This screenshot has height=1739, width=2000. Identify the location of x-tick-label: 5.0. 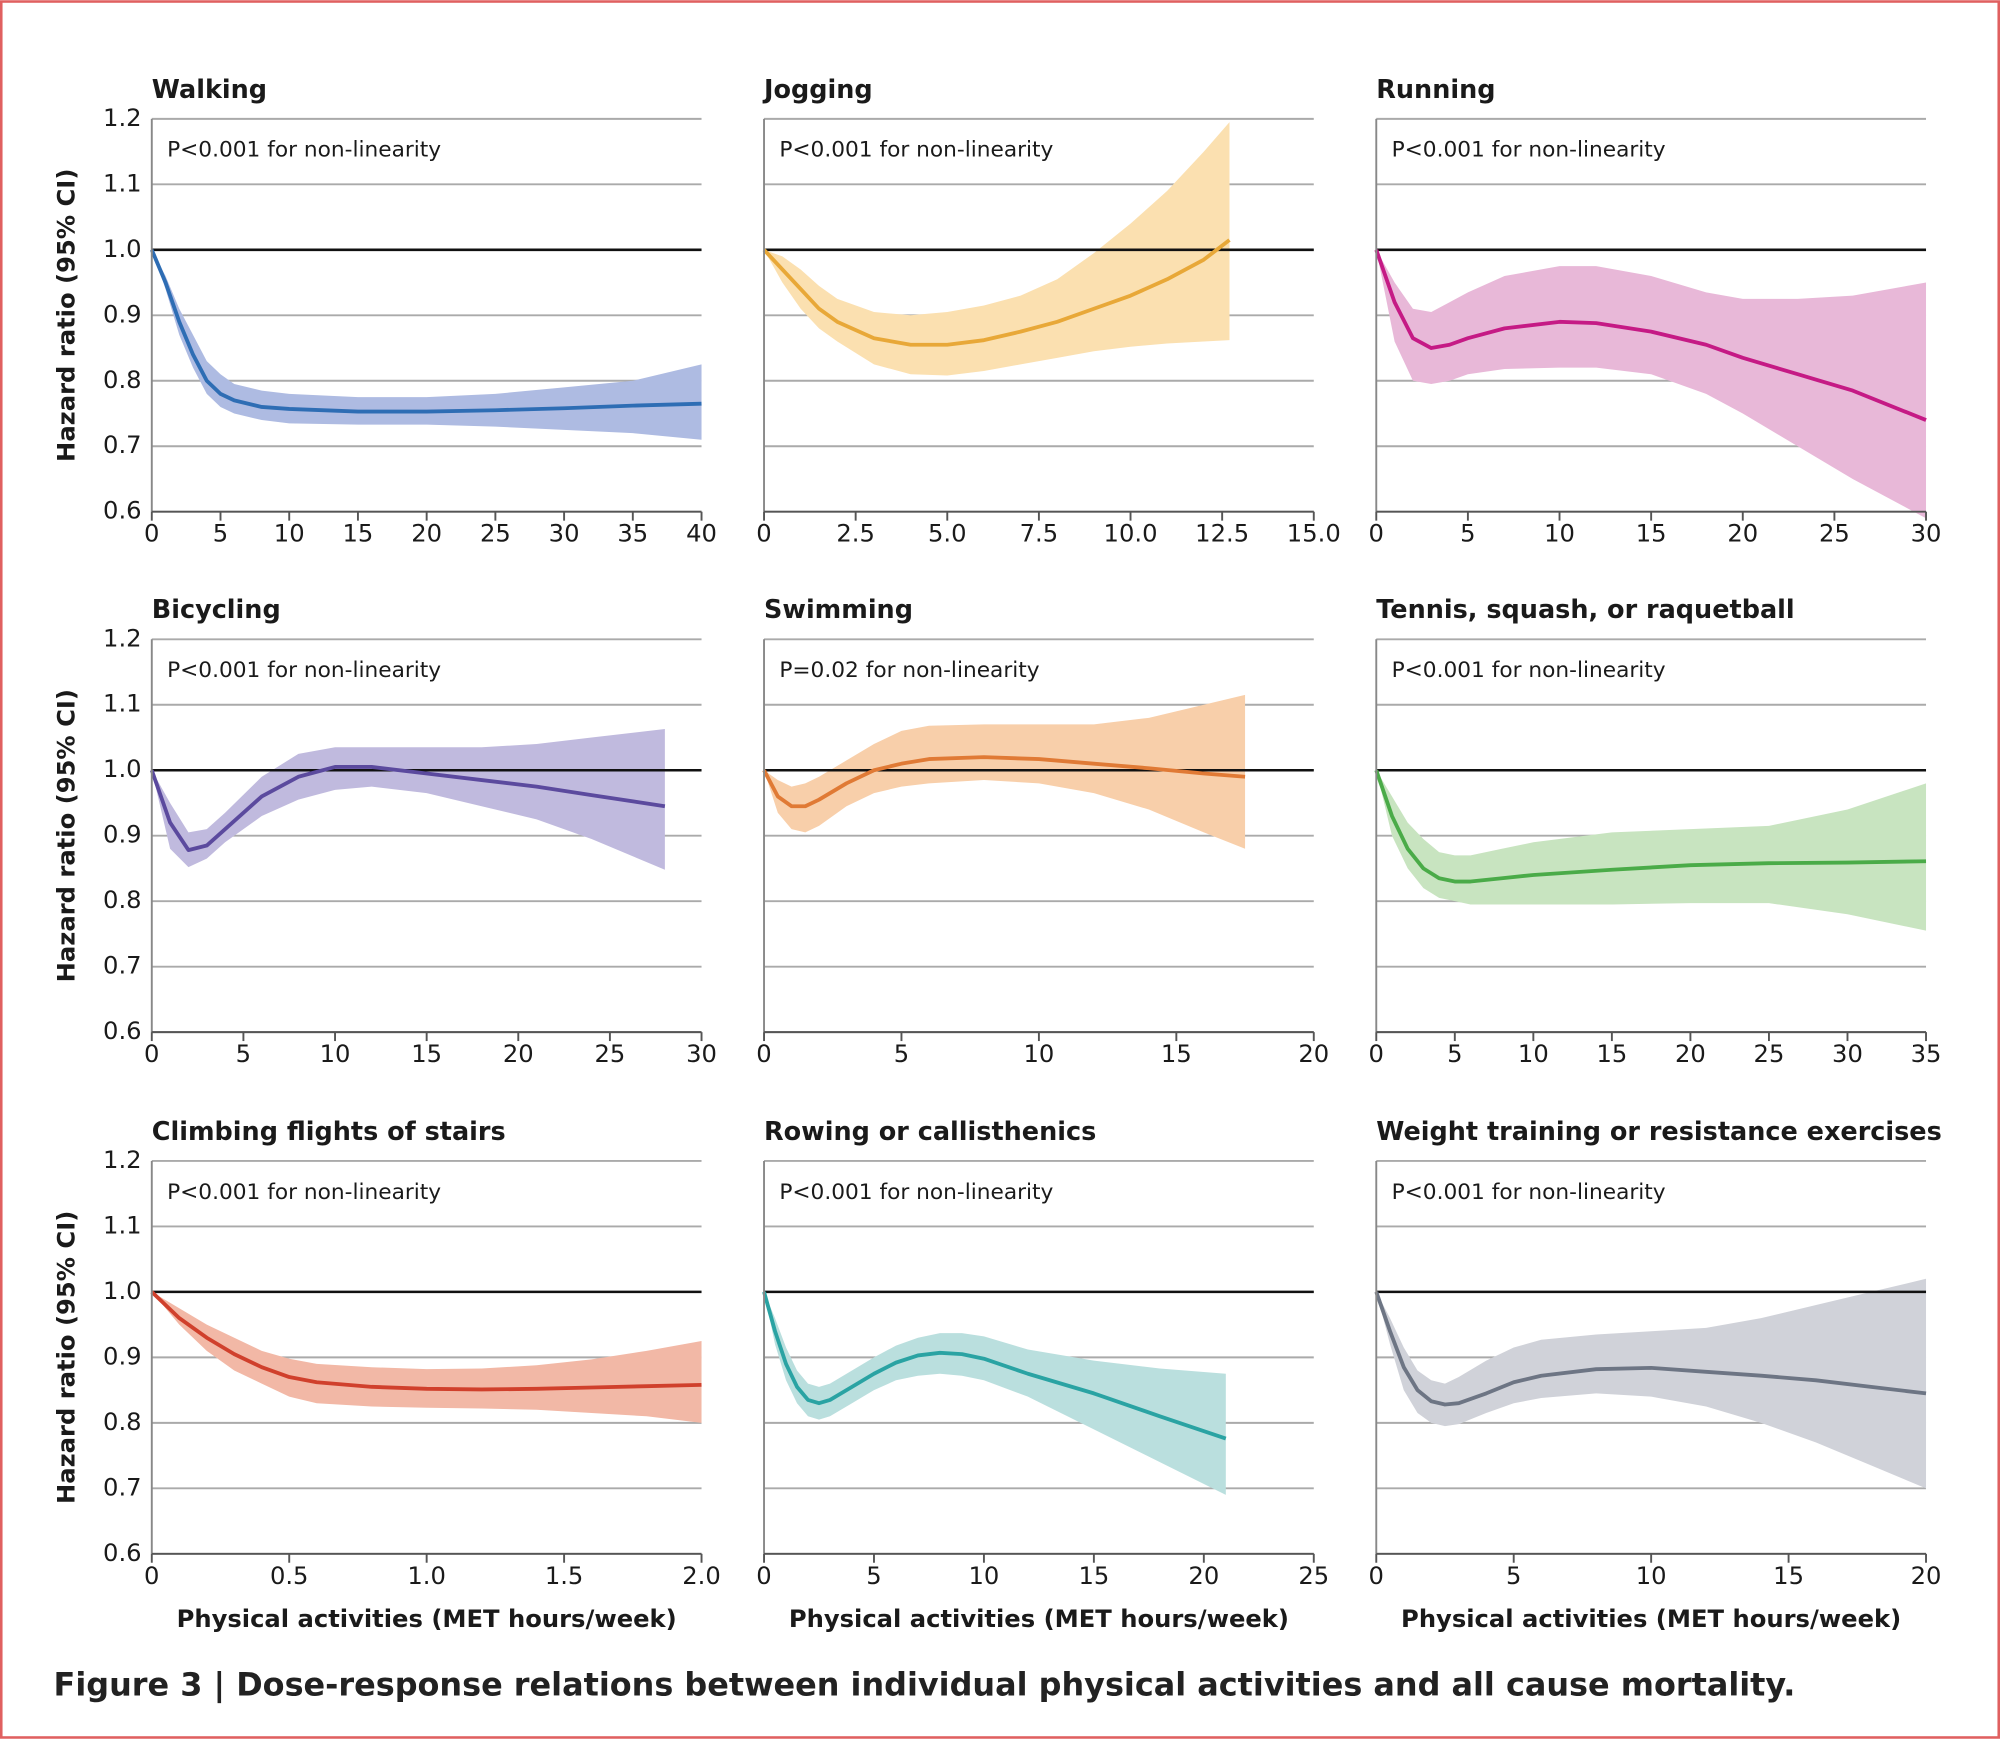
(947, 534).